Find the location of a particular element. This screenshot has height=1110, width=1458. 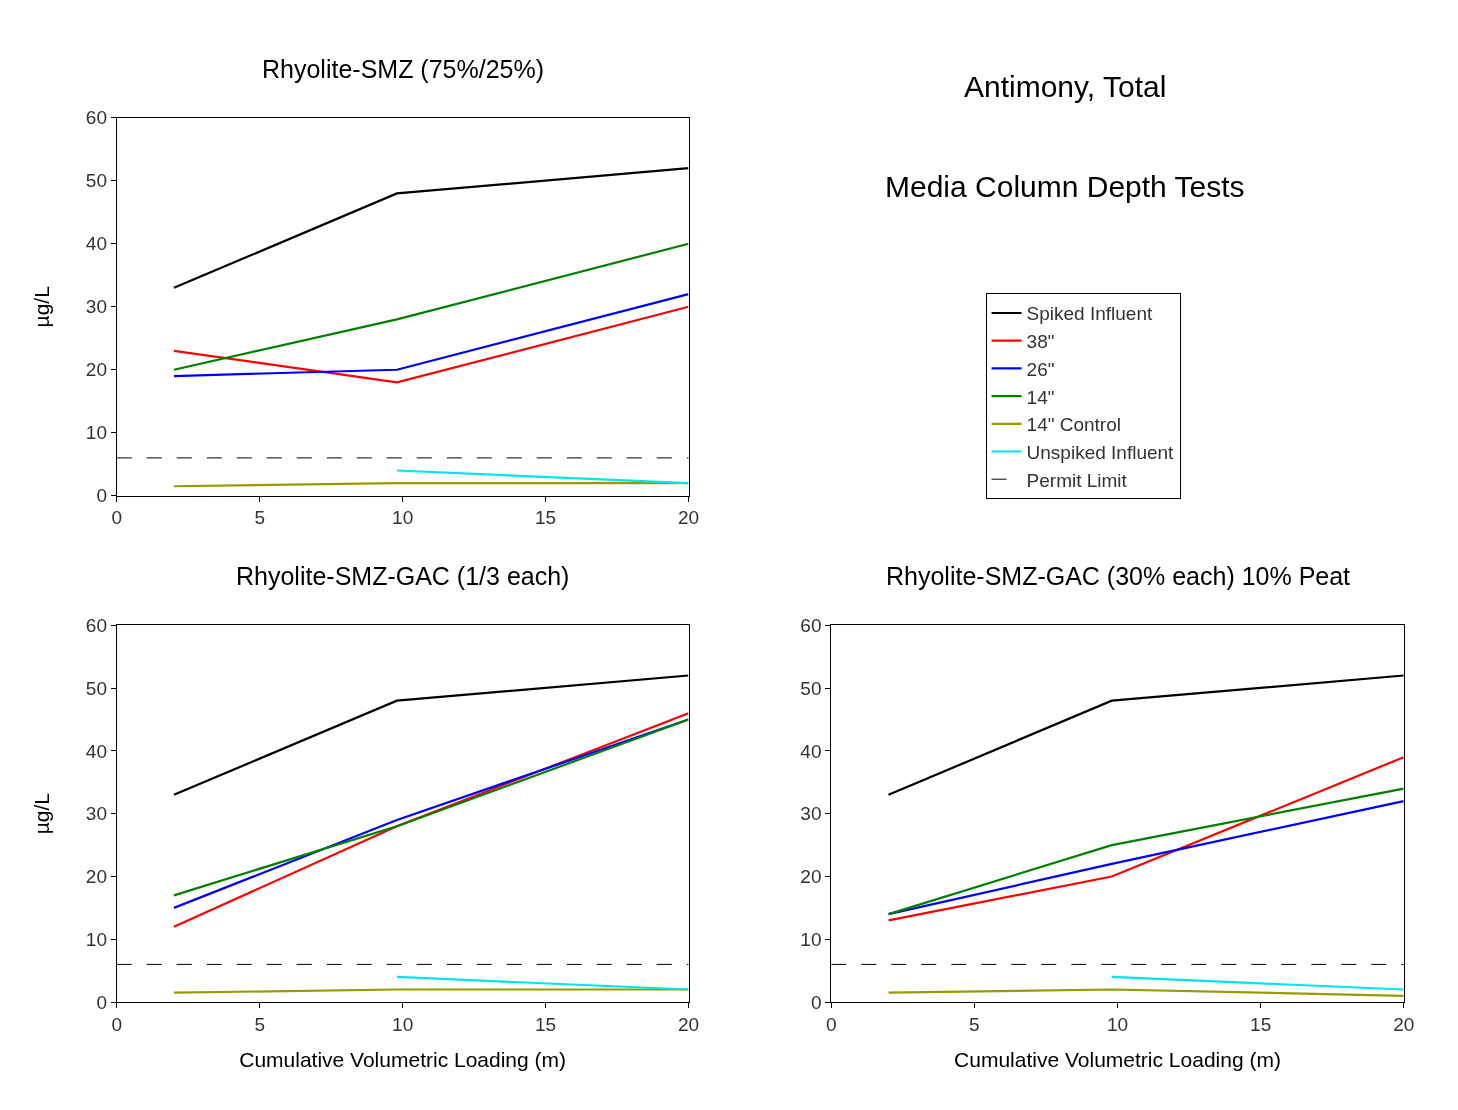

chart-title: Rhyolite-SMZ-GAC (30% each) 10% Peat is located at coordinates (1118, 576).